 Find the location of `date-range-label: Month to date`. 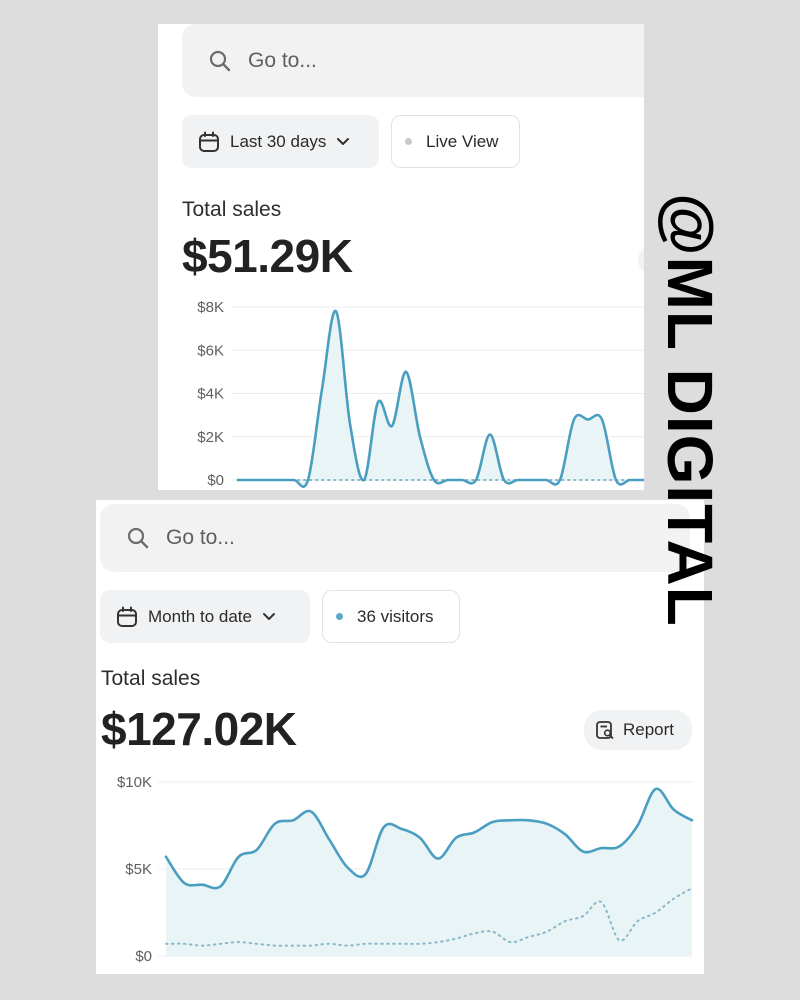

date-range-label: Month to date is located at coordinates (200, 616).